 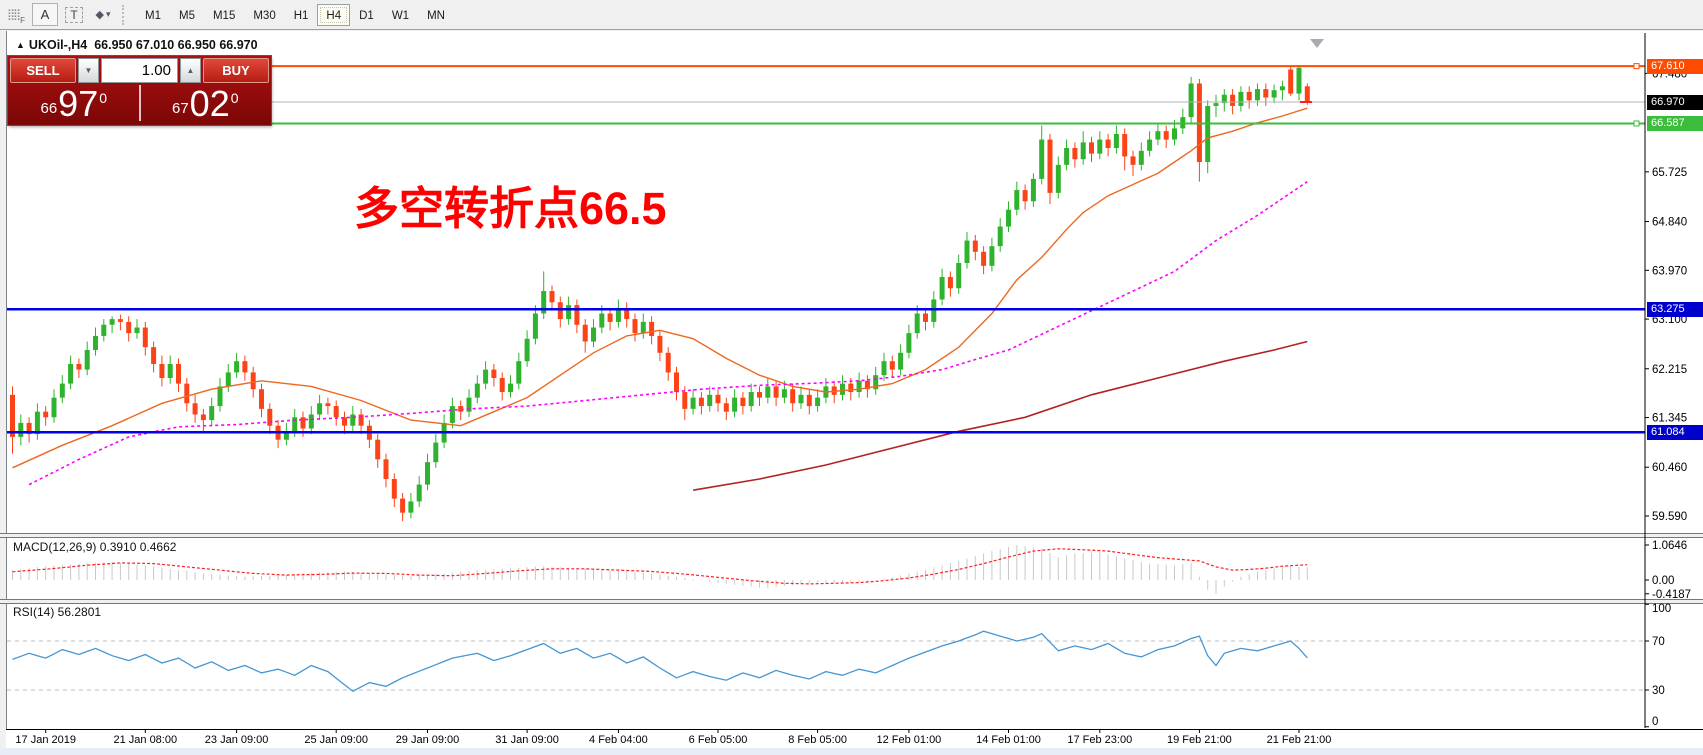 What do you see at coordinates (57, 612) in the screenshot?
I see `rsi-indicator-label: RSI(14) 56.2801` at bounding box center [57, 612].